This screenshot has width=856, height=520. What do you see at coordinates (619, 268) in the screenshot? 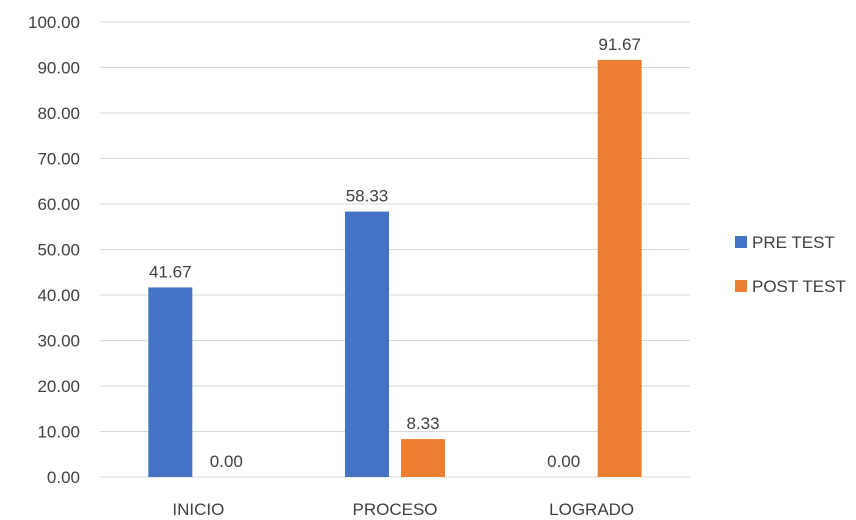
I see `bar-post-test-logrado` at bounding box center [619, 268].